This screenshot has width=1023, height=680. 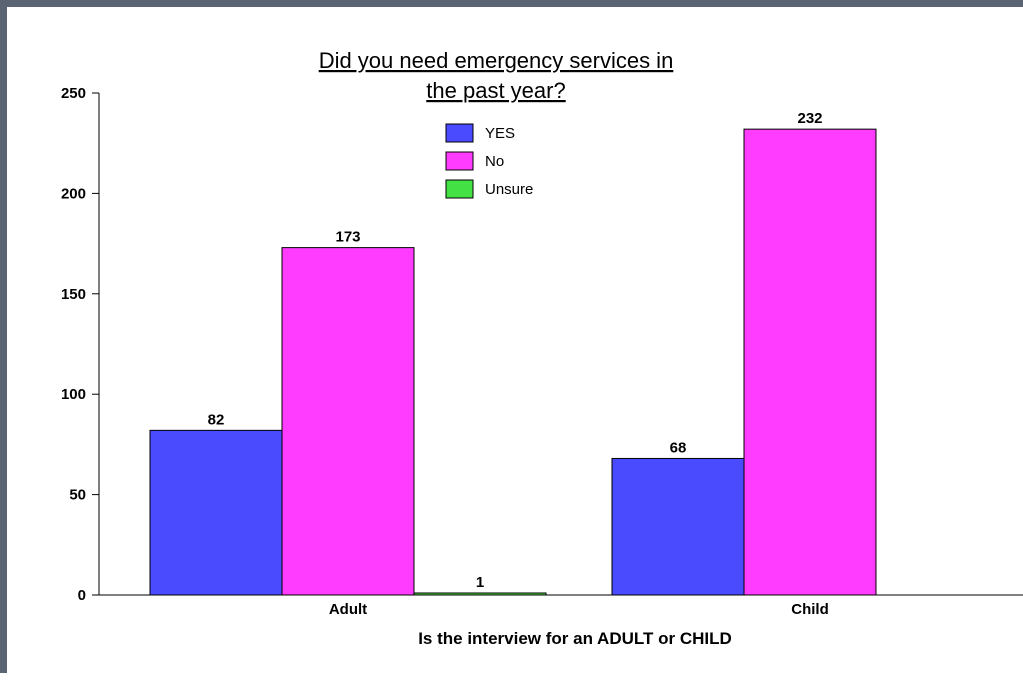 What do you see at coordinates (480, 582) in the screenshot?
I see `bar-value-label: 1` at bounding box center [480, 582].